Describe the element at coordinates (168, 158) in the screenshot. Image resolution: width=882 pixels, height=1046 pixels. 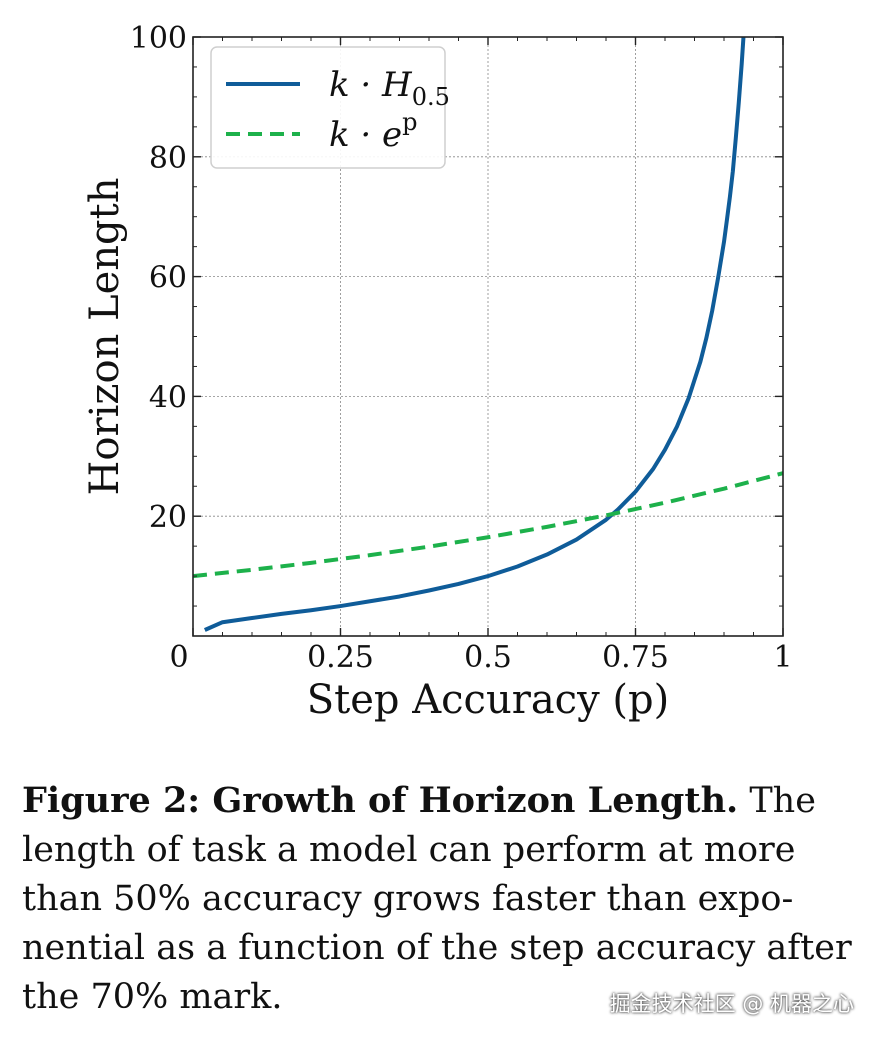
I see `y-tick-label: 80` at that location.